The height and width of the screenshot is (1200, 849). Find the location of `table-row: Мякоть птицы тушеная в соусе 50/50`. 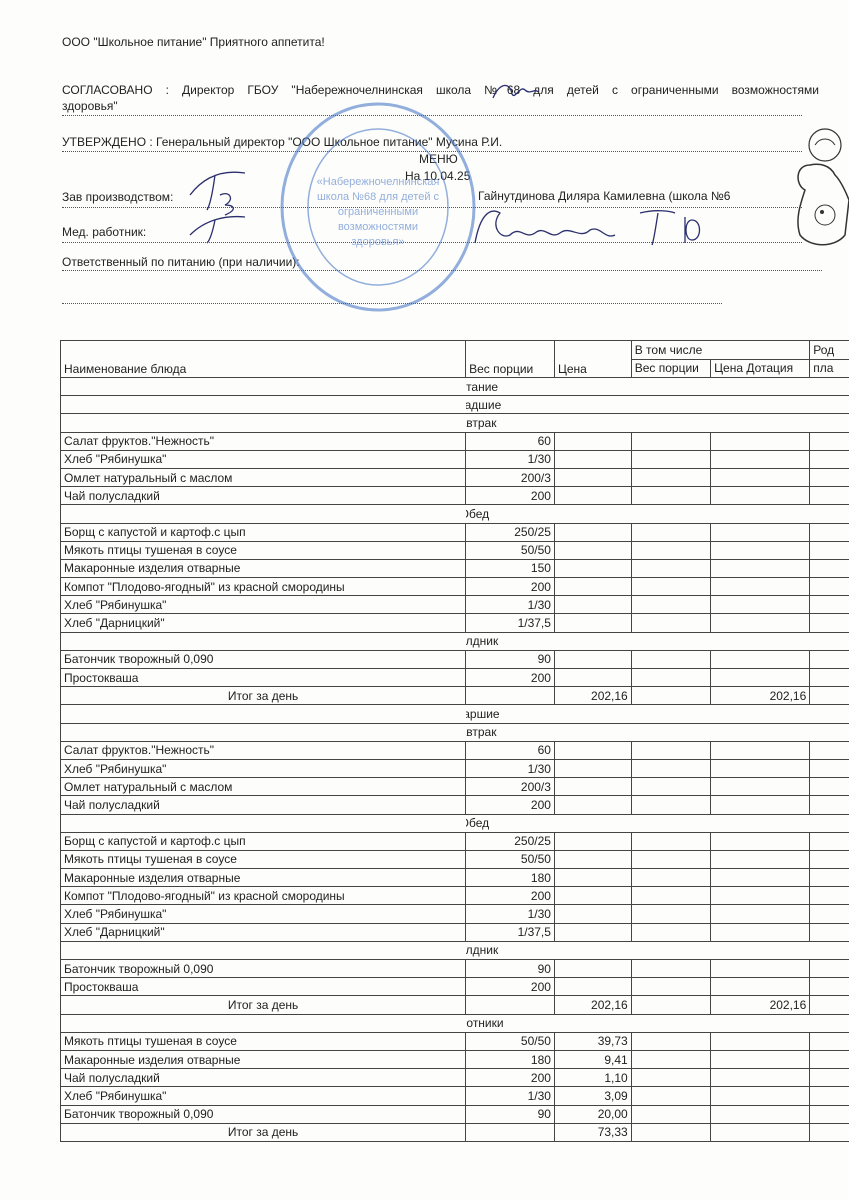

table-row: Мякоть птицы тушеная в соусе 50/50 is located at coordinates (454, 550).